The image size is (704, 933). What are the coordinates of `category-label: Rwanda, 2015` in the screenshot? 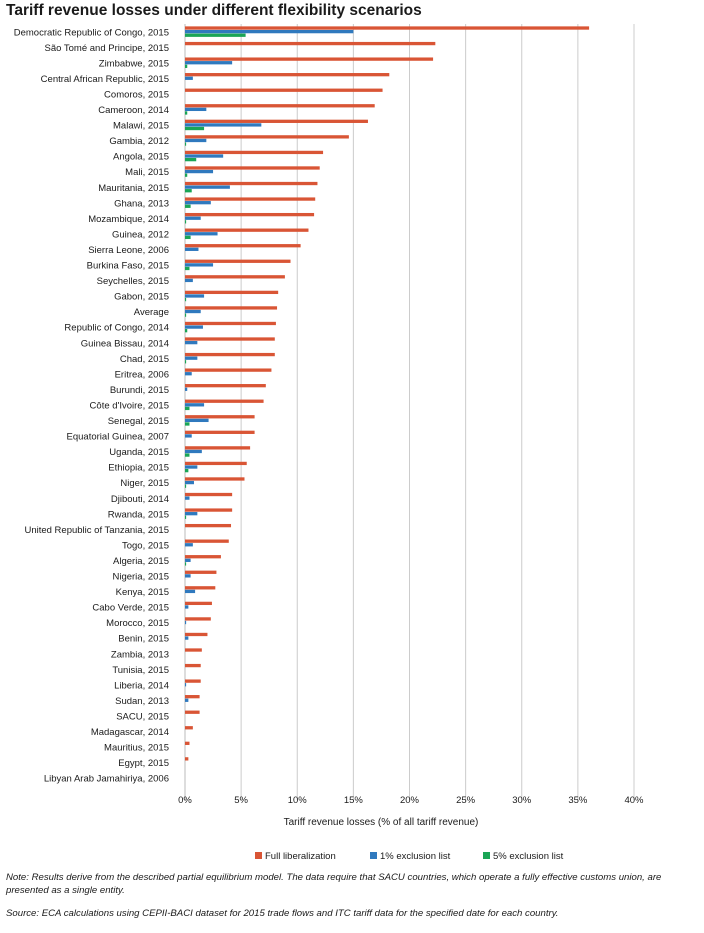 It's located at (138, 514).